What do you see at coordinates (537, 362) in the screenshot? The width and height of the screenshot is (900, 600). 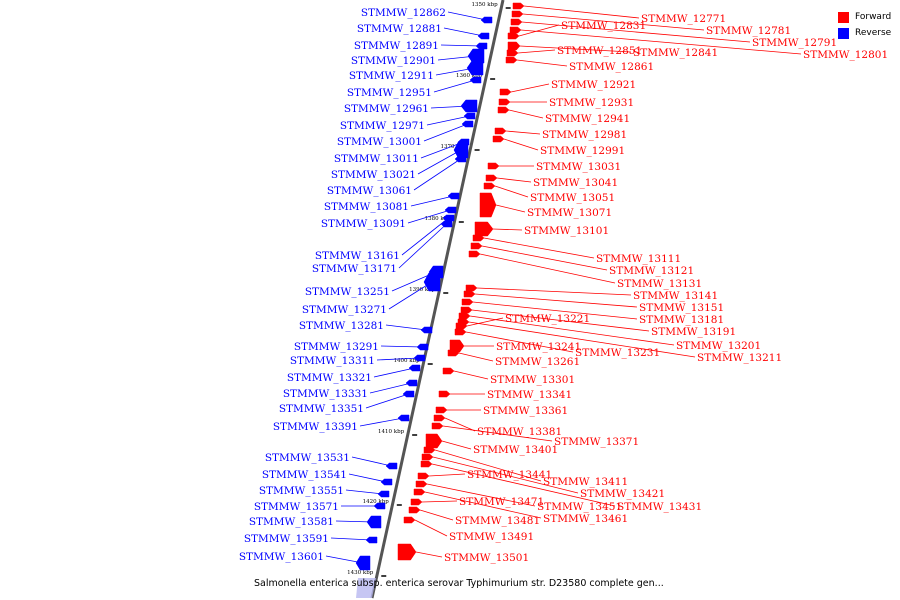 I see `forward-gene-label: STMMW_13261` at bounding box center [537, 362].